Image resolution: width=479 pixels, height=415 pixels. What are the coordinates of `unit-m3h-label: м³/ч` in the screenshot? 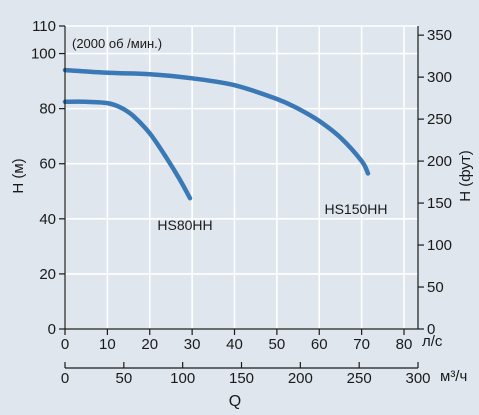 It's located at (453, 376).